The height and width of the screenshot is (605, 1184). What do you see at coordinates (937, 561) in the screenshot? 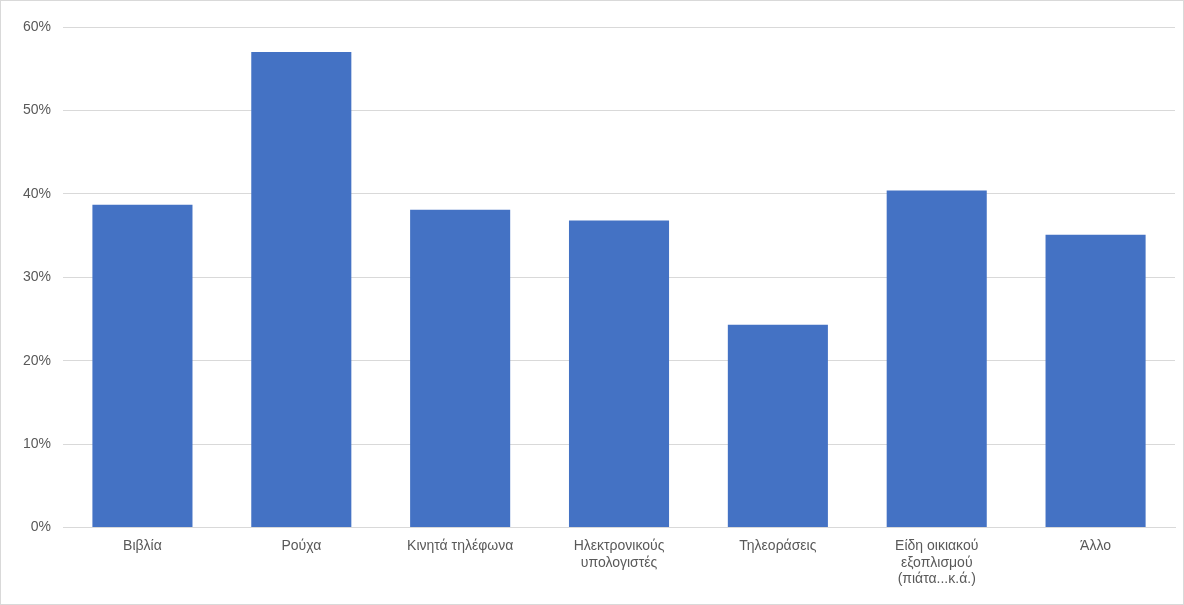
I see `x-tick-label: Είδη οικιακού εξοπλισμού (πιάτα...κ.ά.)` at bounding box center [937, 561].